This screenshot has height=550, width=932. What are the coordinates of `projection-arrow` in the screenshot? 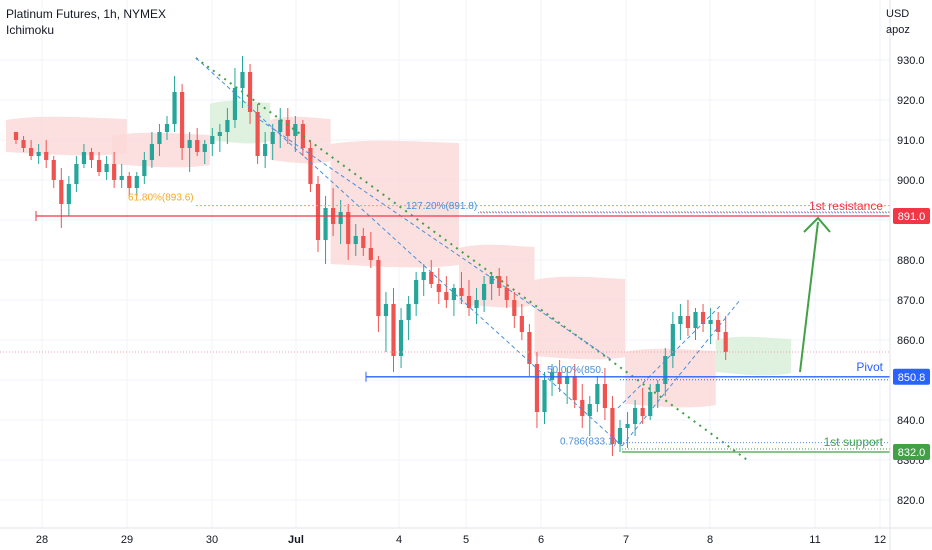 It's located at (809, 297).